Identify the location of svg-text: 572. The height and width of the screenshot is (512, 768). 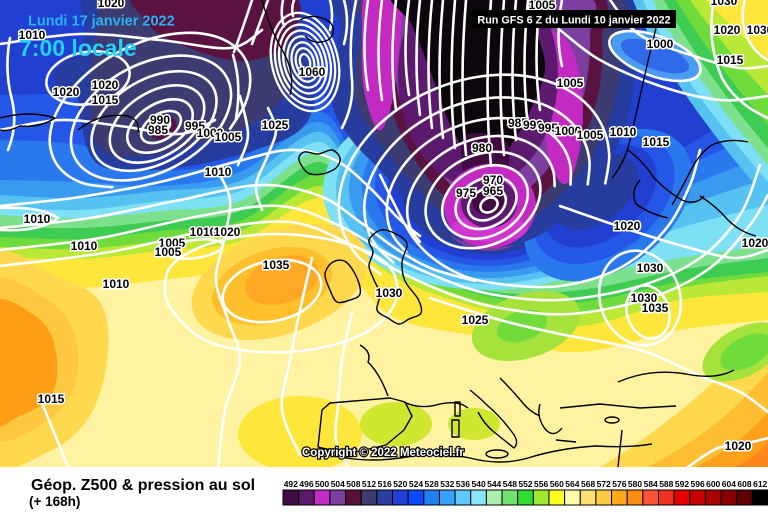
(604, 484).